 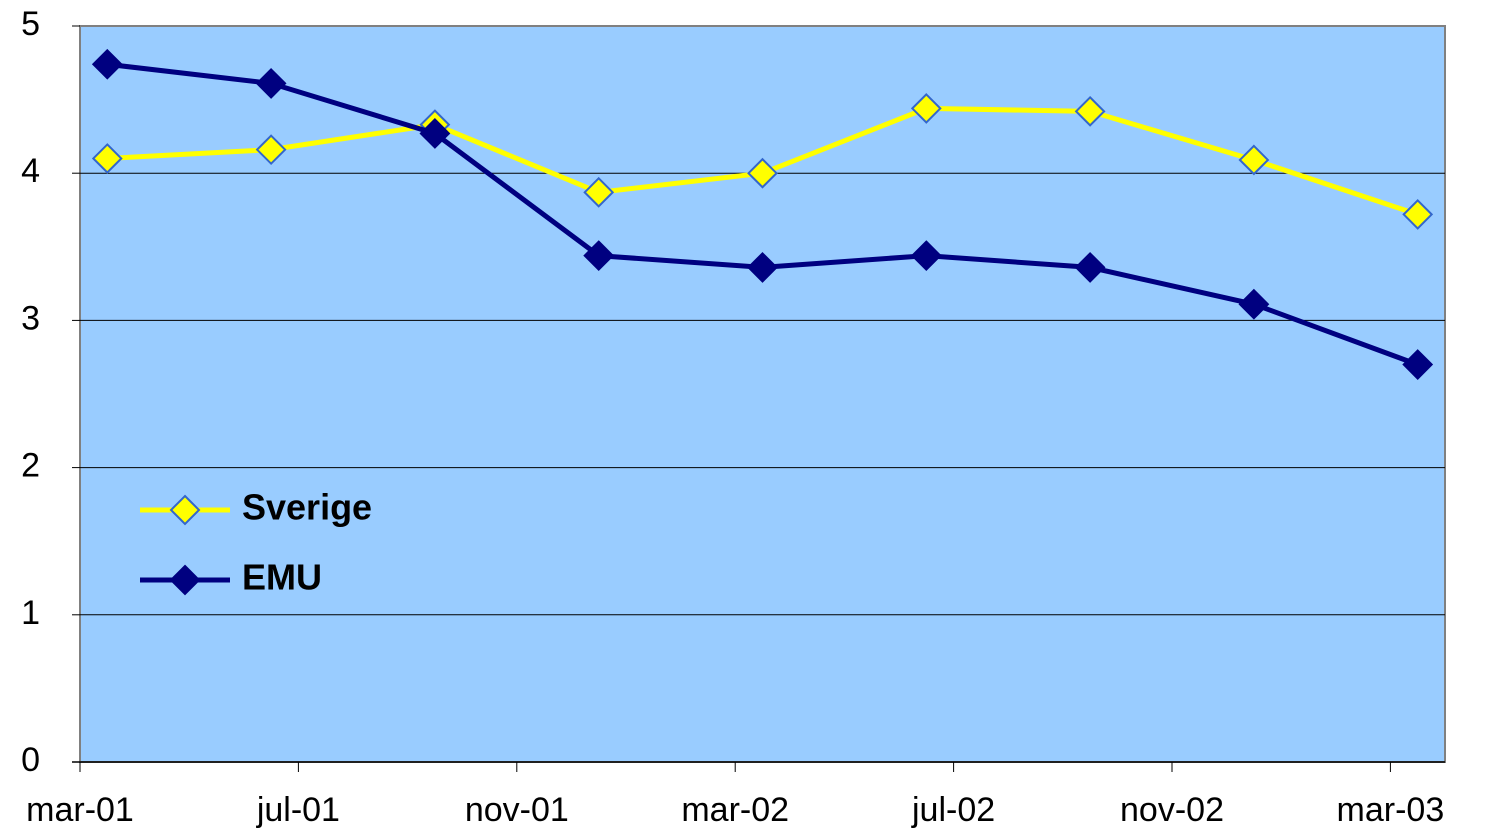 What do you see at coordinates (30, 24) in the screenshot?
I see `y-tick-label: 5` at bounding box center [30, 24].